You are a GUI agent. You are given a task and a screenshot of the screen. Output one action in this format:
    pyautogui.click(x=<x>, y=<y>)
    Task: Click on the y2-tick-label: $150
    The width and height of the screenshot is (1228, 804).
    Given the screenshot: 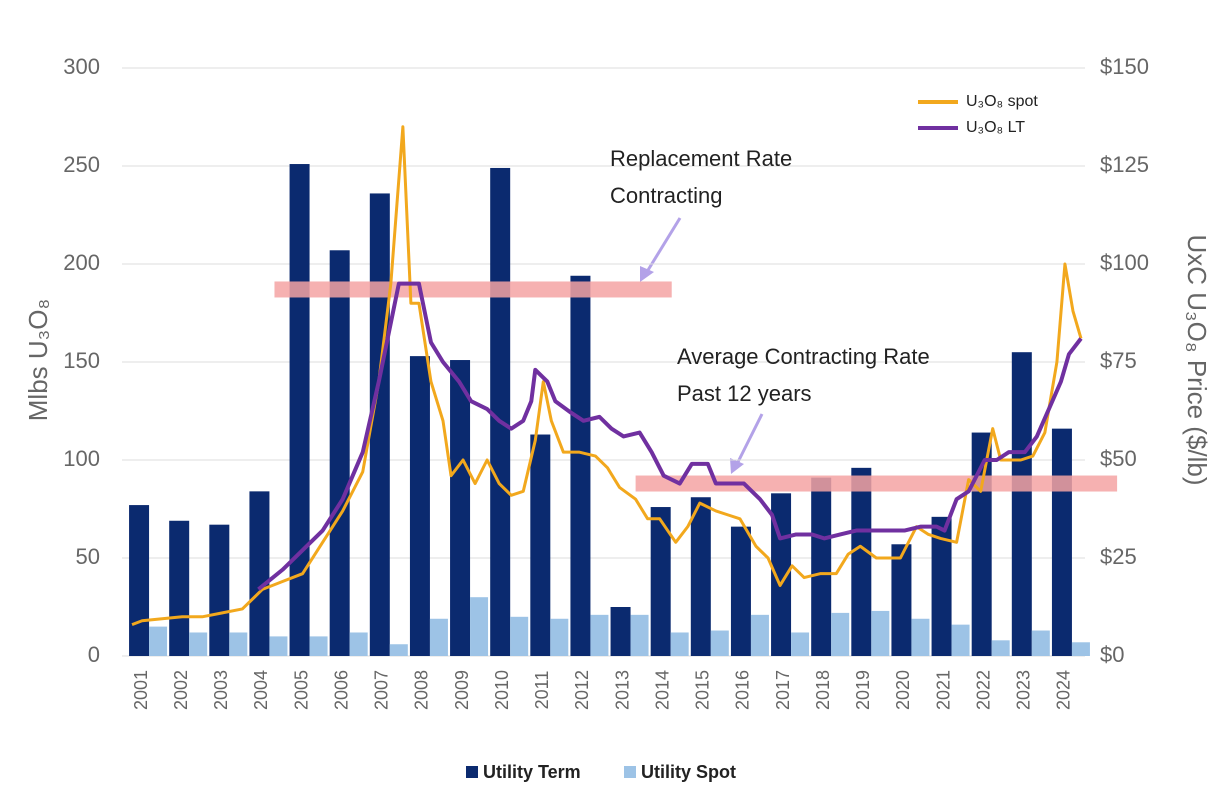 What is the action you would take?
    pyautogui.click(x=1124, y=66)
    